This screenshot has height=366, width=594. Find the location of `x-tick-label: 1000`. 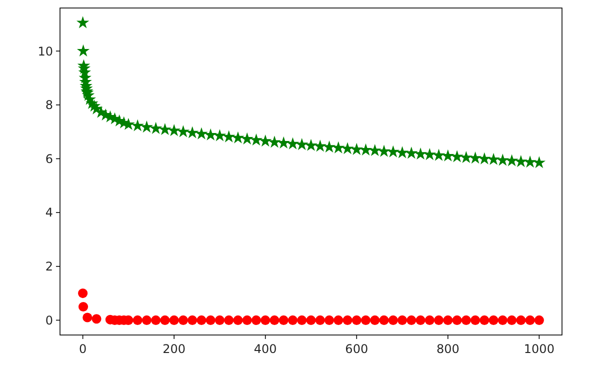

x-tick-label: 1000 is located at coordinates (539, 349).